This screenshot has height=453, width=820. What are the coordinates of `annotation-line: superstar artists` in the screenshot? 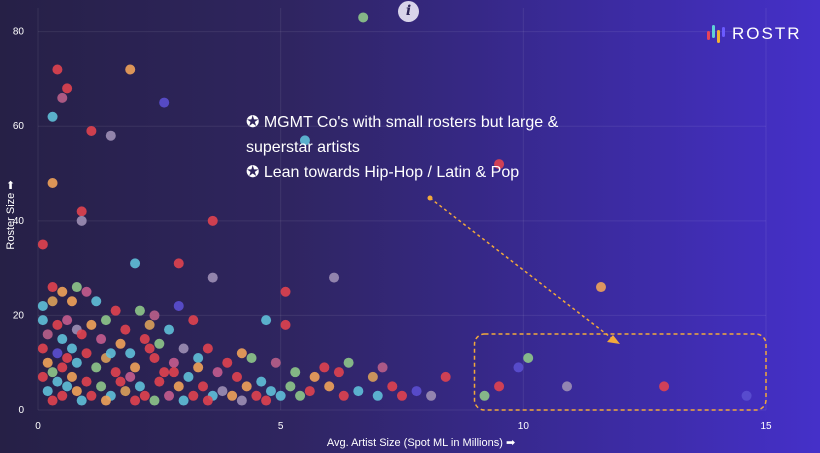 It's located at (303, 147).